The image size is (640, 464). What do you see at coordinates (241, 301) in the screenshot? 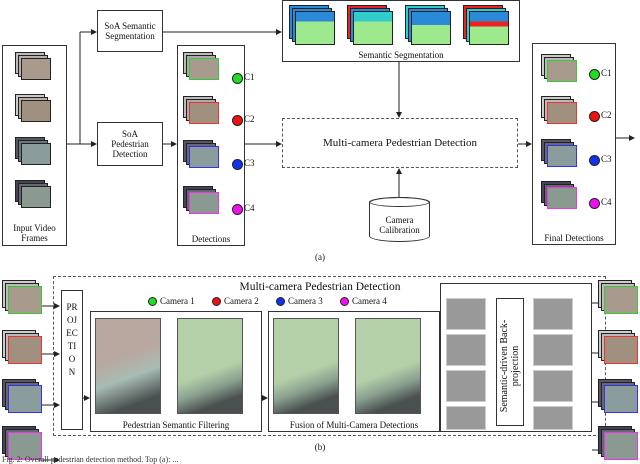
I see `legend-label: Camera 2` at bounding box center [241, 301].